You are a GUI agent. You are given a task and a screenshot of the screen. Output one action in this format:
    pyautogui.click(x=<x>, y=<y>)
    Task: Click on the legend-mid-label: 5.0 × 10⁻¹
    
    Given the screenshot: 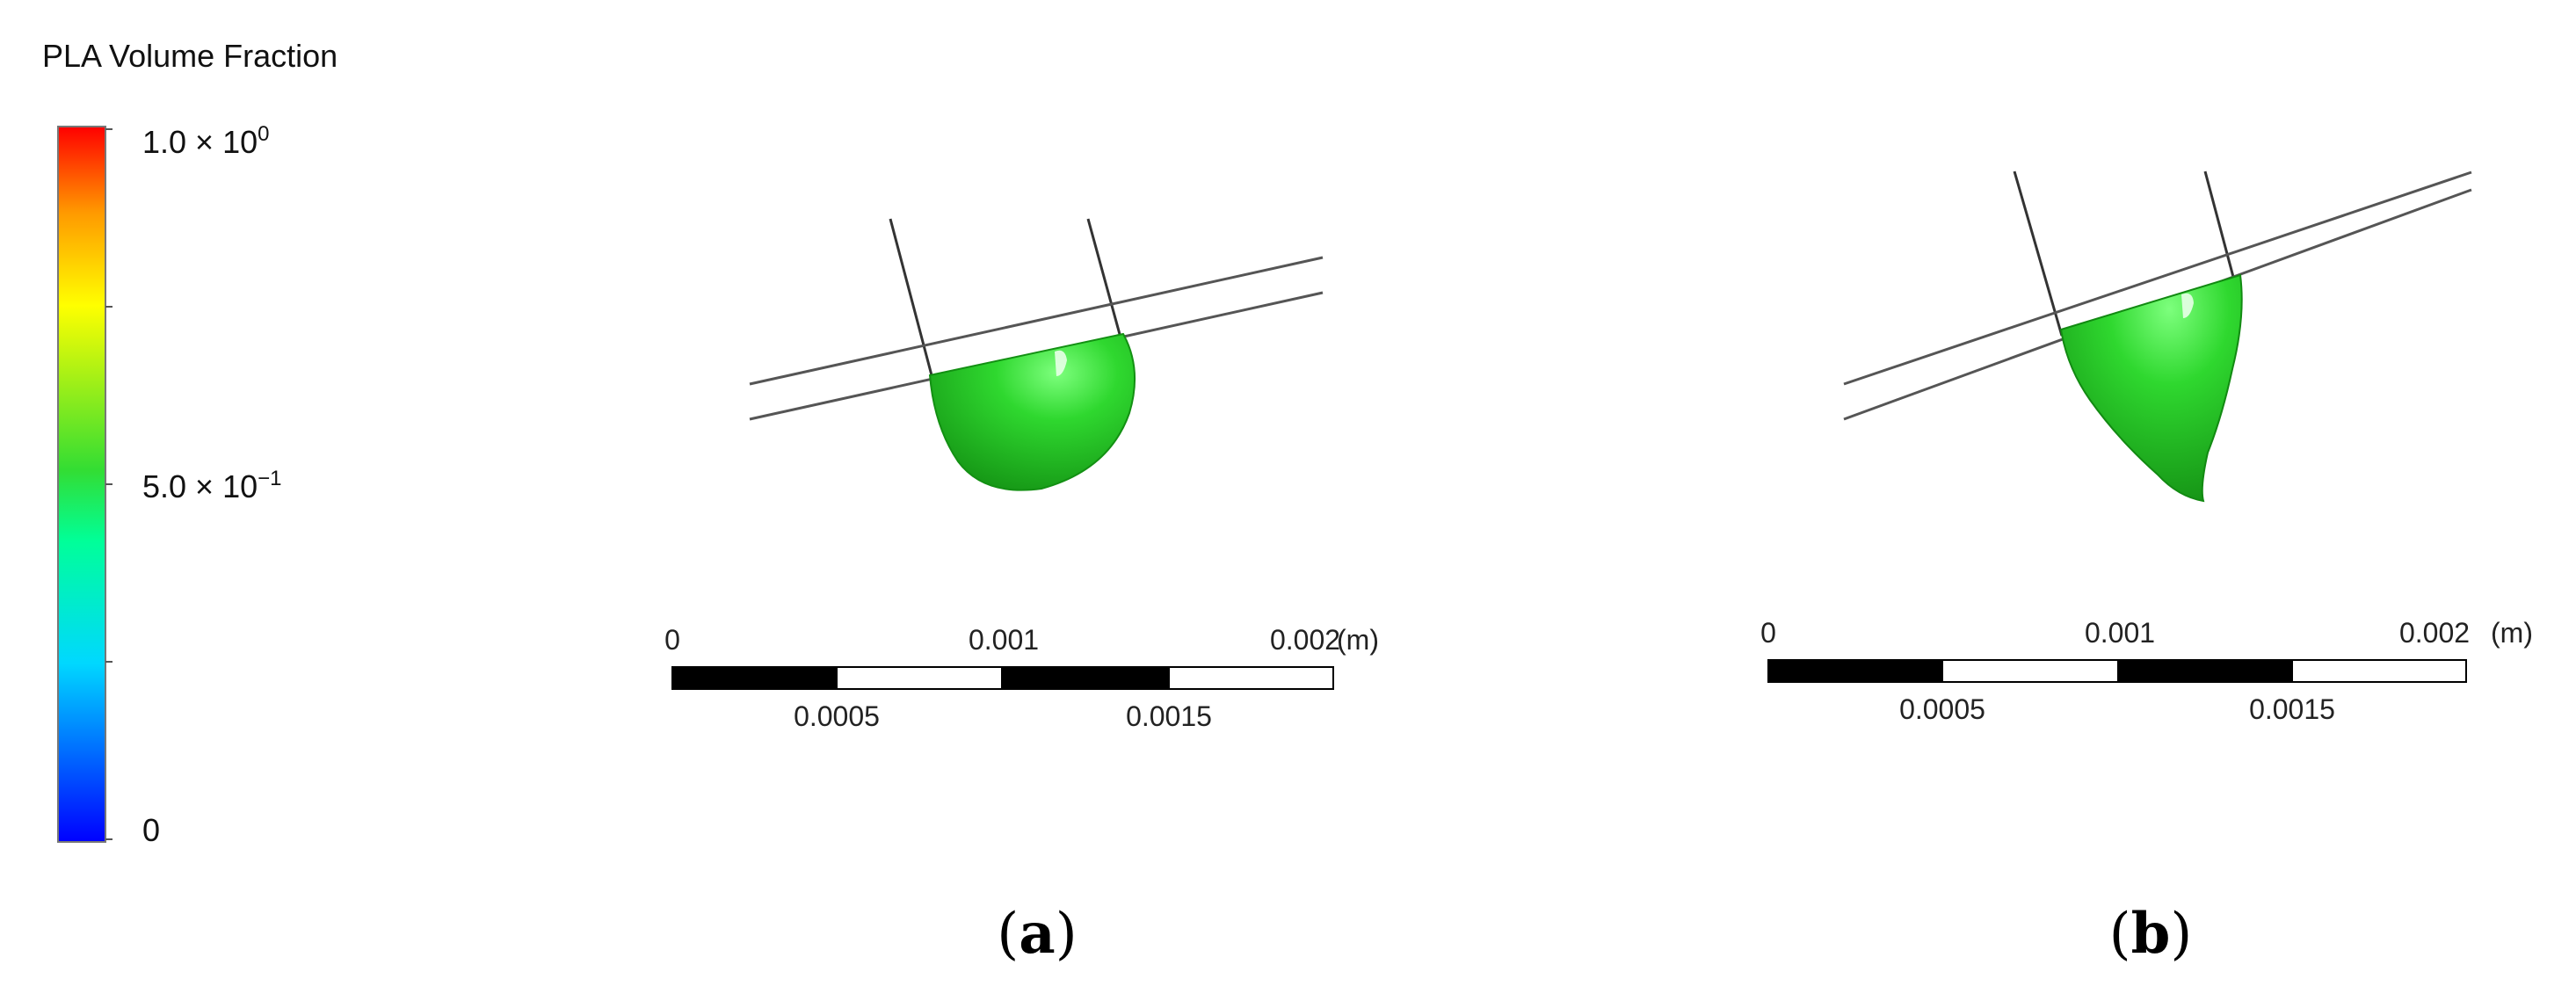 What is the action you would take?
    pyautogui.click(x=212, y=486)
    